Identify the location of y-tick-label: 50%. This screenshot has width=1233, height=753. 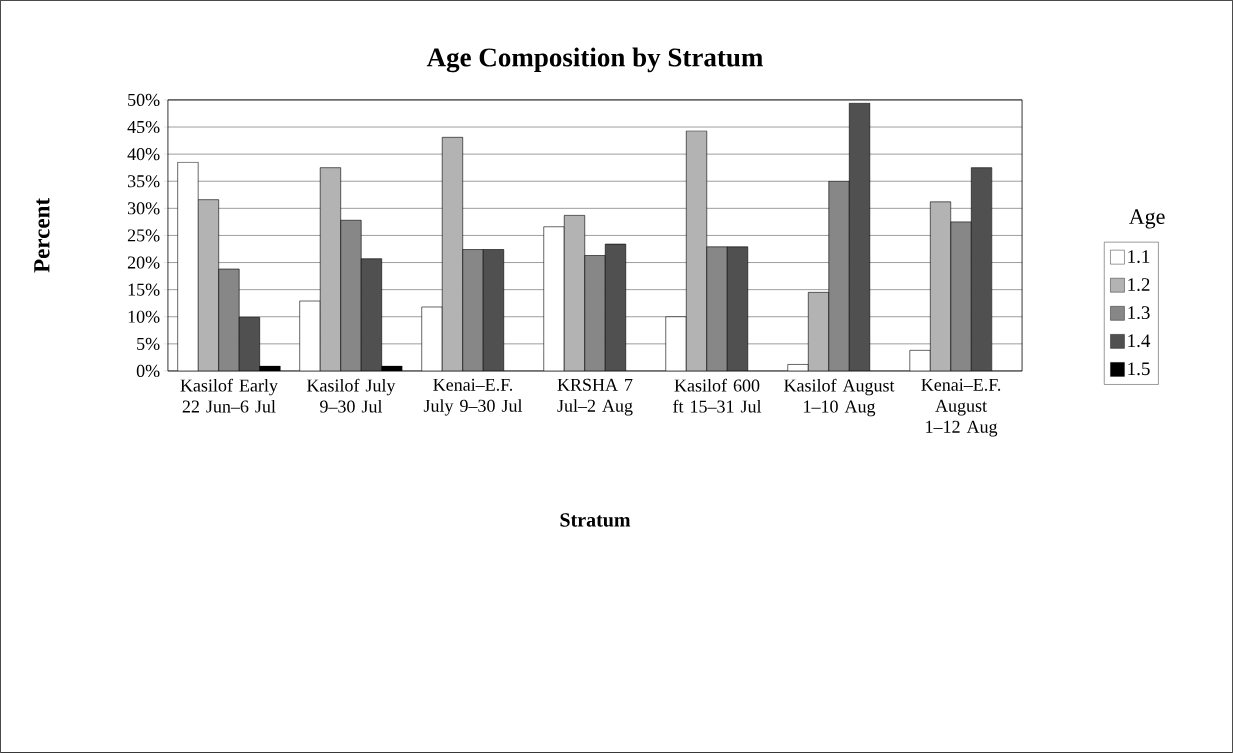
(144, 100).